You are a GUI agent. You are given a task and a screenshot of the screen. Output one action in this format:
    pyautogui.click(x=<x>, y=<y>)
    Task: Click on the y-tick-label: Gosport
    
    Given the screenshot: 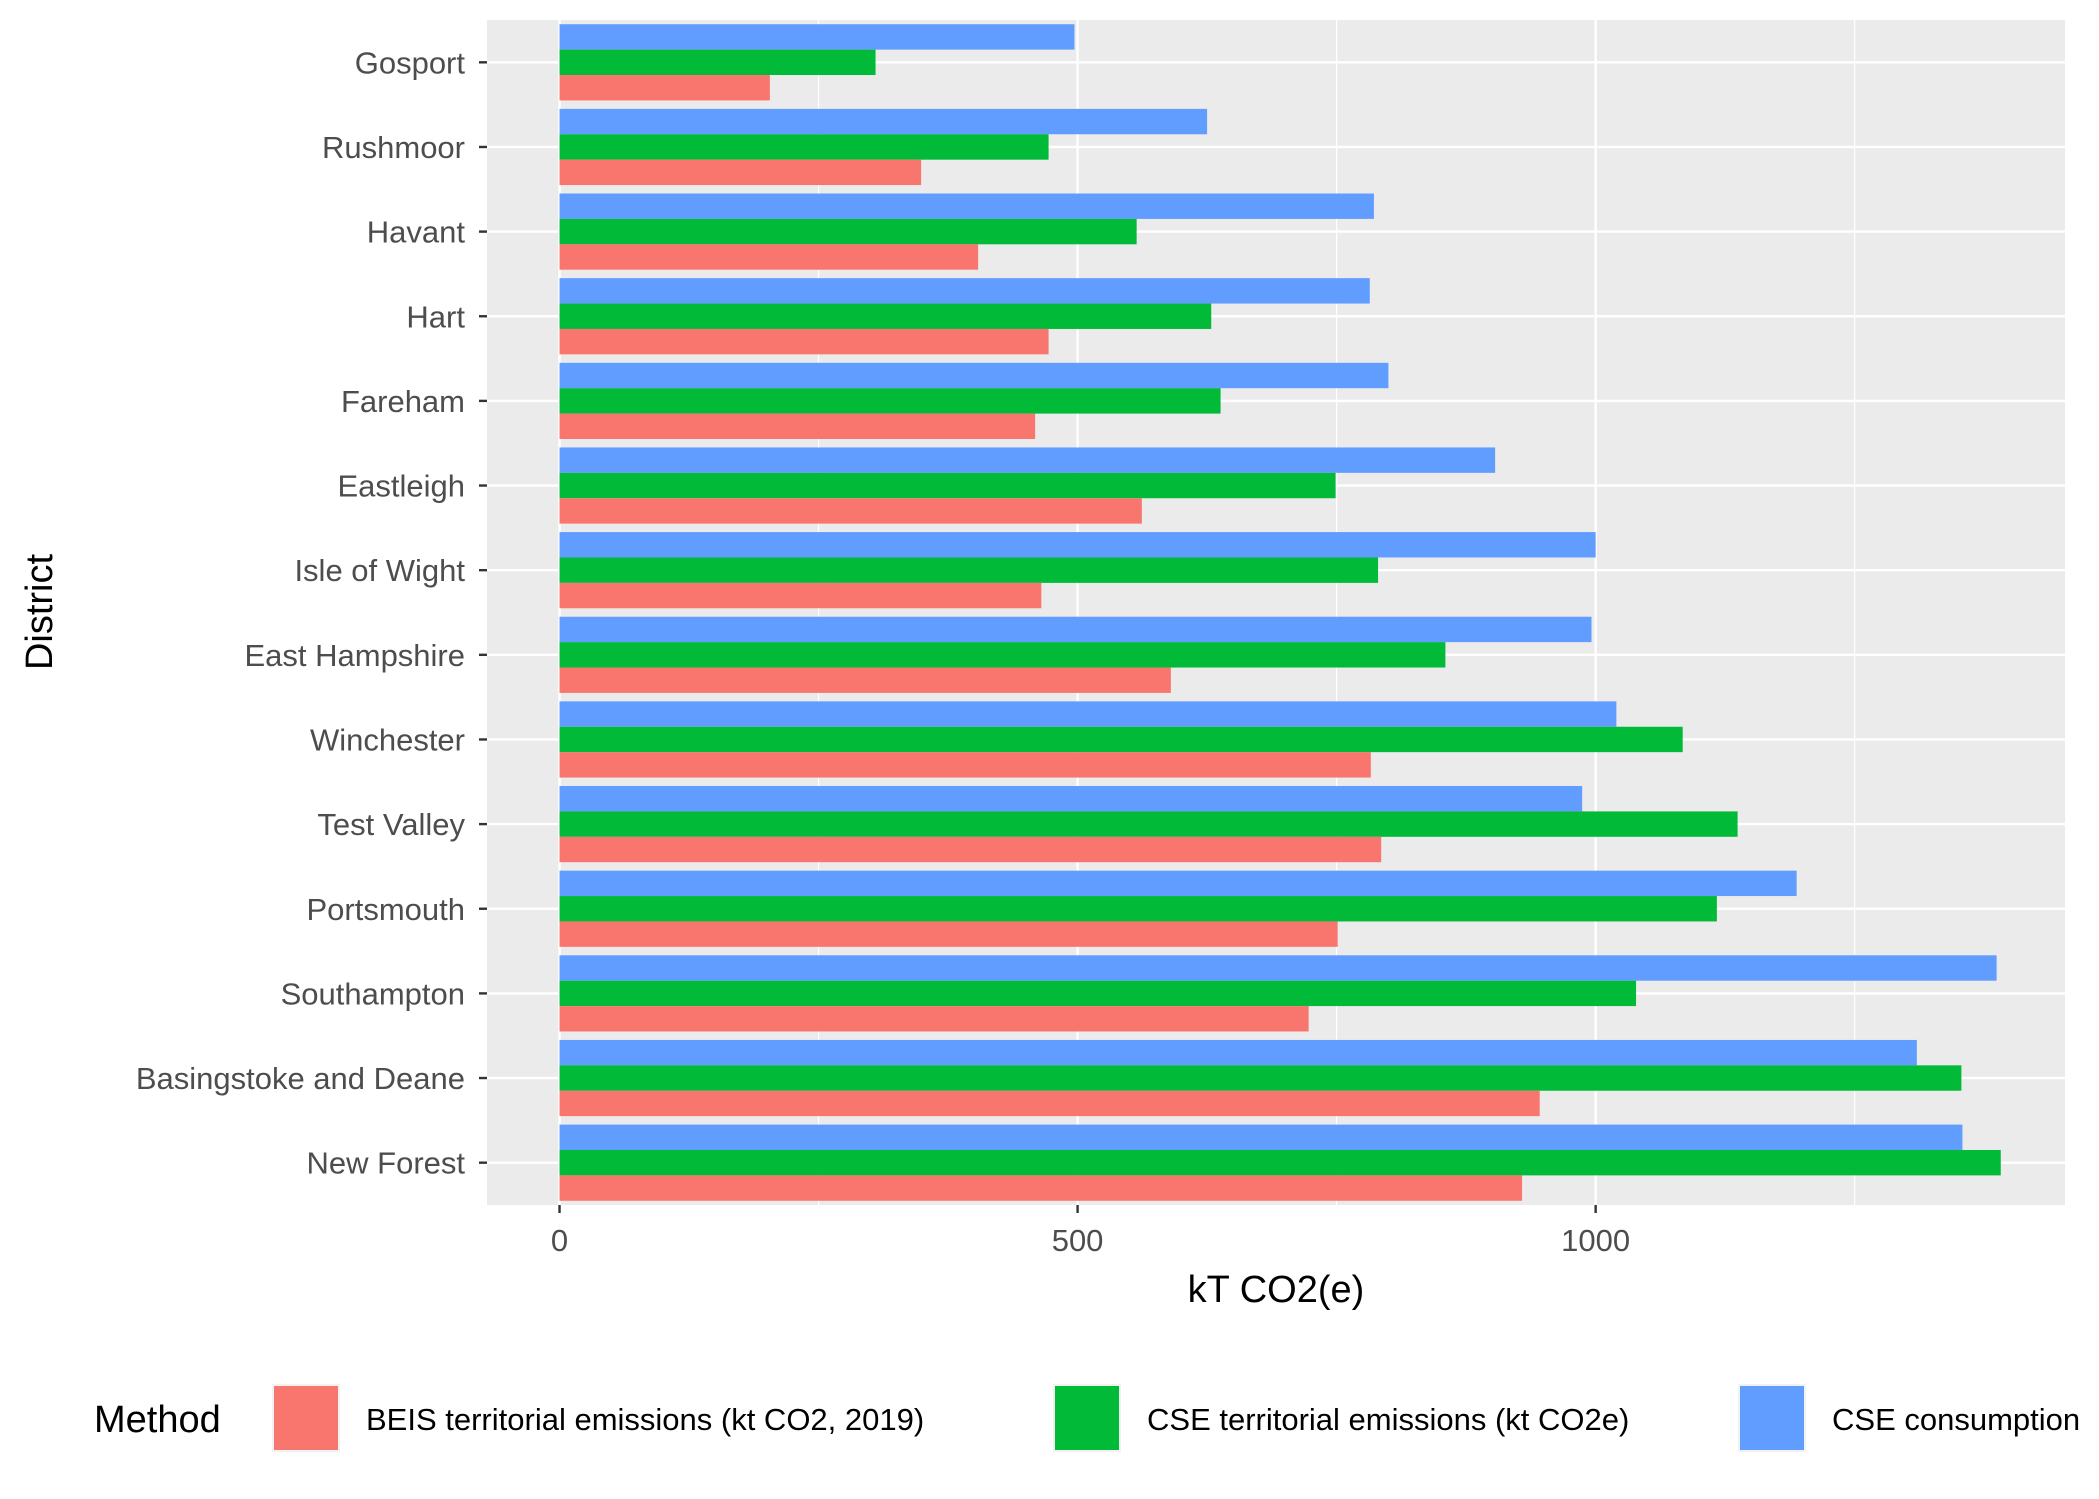 What is the action you would take?
    pyautogui.click(x=410, y=62)
    